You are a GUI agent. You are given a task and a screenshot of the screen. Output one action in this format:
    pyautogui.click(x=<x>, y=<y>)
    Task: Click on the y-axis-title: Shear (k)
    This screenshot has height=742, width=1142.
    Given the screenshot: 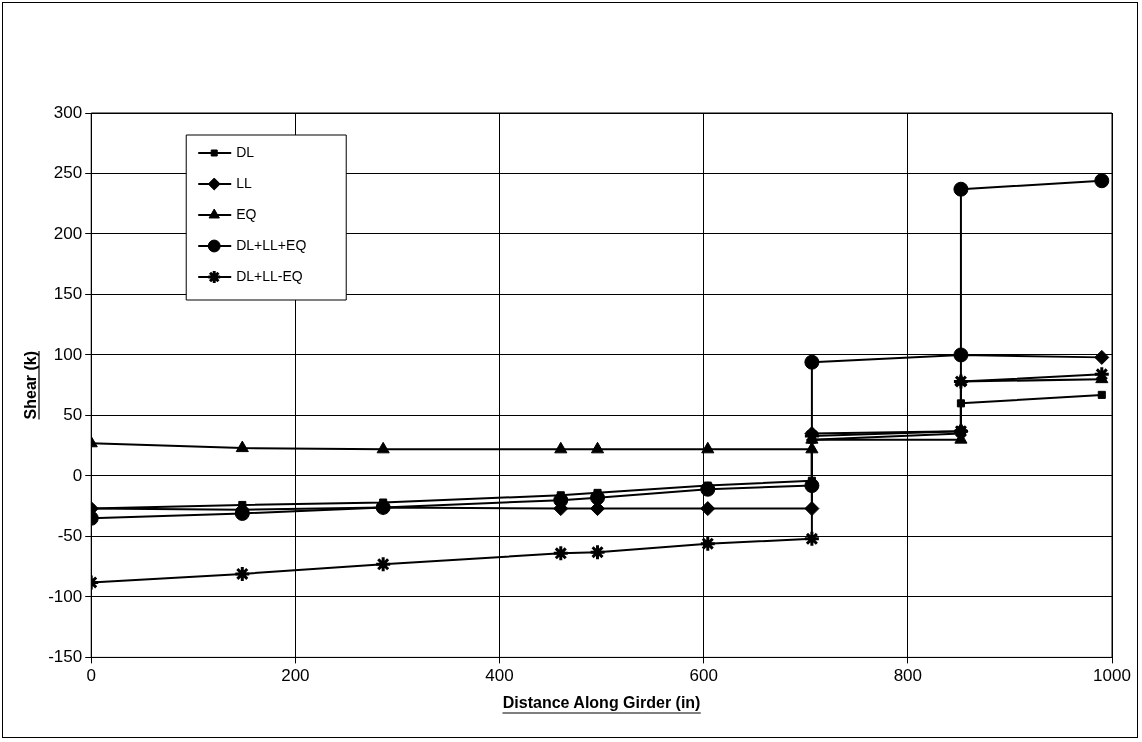 What is the action you would take?
    pyautogui.click(x=31, y=385)
    